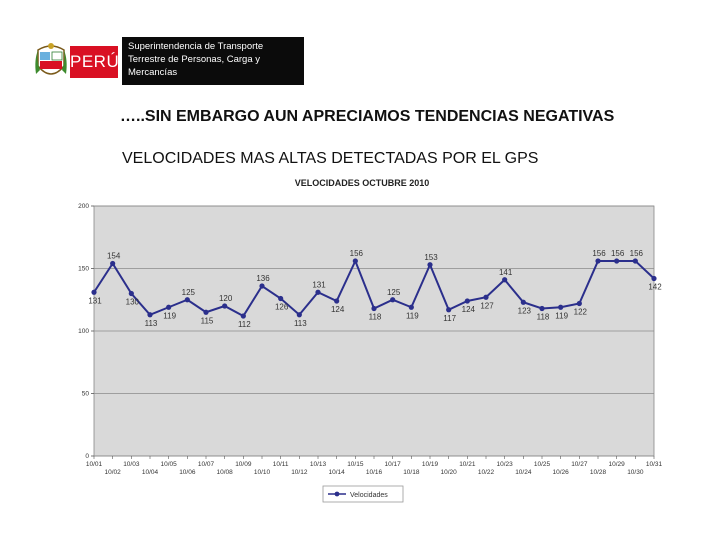 The width and height of the screenshot is (720, 540). I want to click on data-label: 131, so click(319, 284).